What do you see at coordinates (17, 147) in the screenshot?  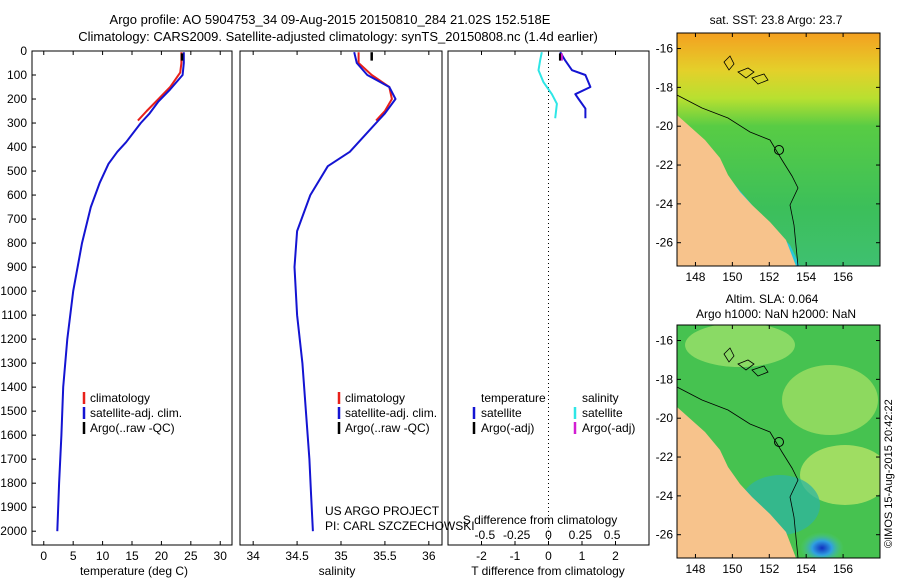 I see `depth-tick-label: 400` at bounding box center [17, 147].